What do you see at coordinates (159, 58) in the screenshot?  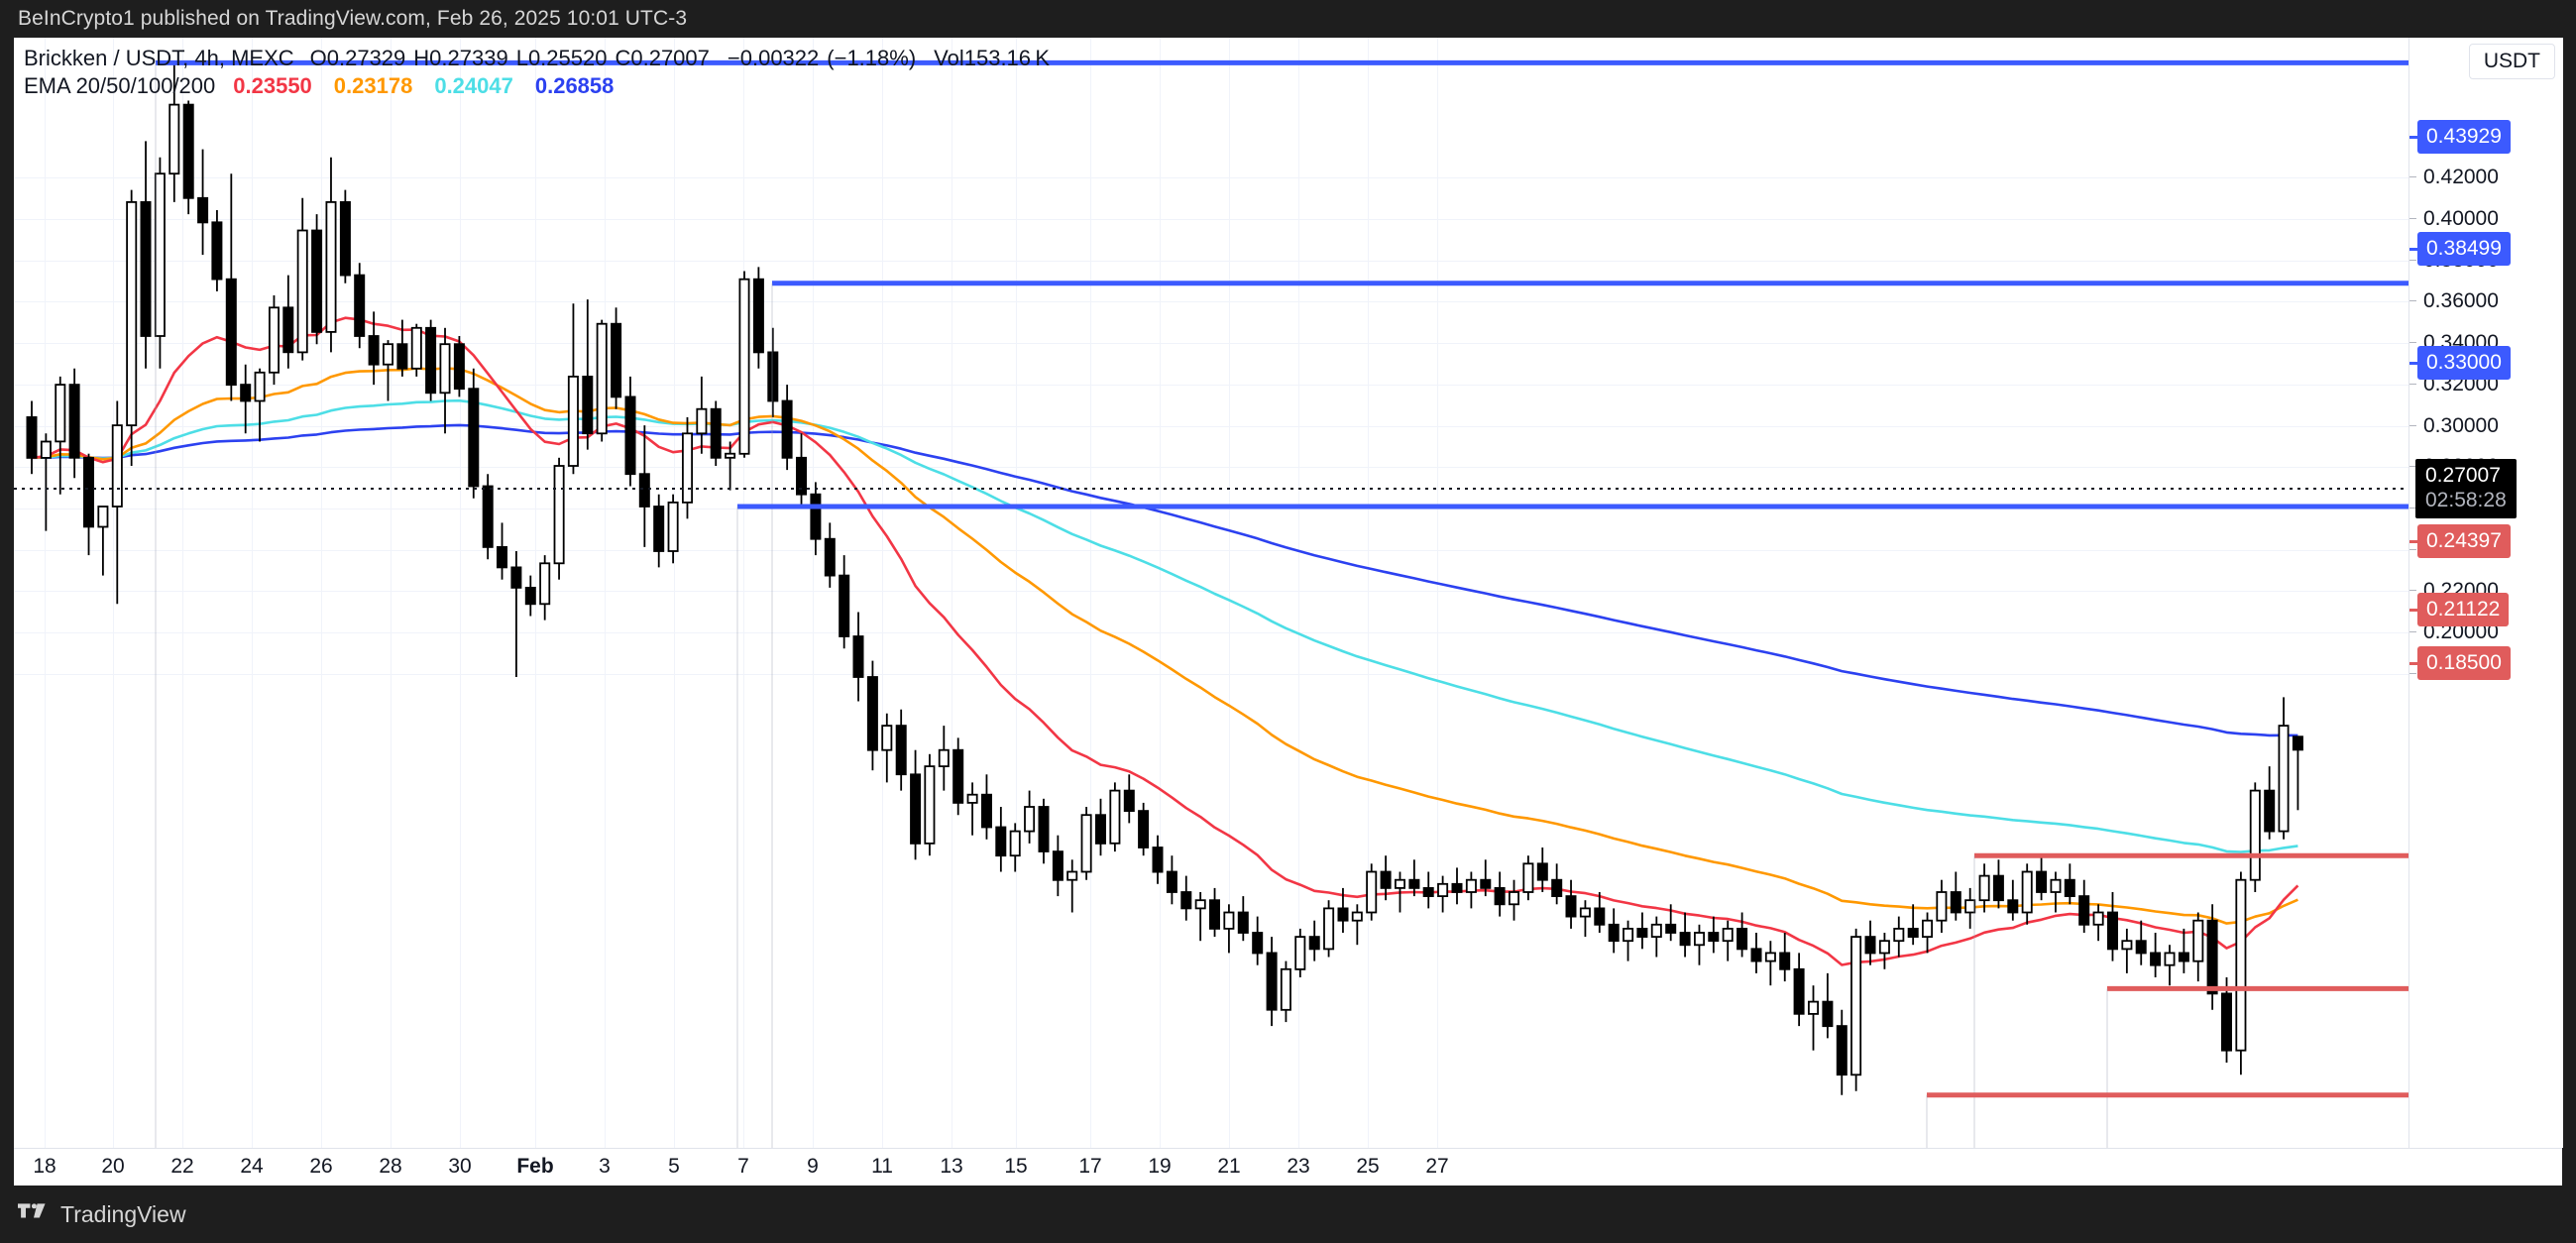 I see `legend-symbol: Brickken / USDT, 4h, MEXC` at bounding box center [159, 58].